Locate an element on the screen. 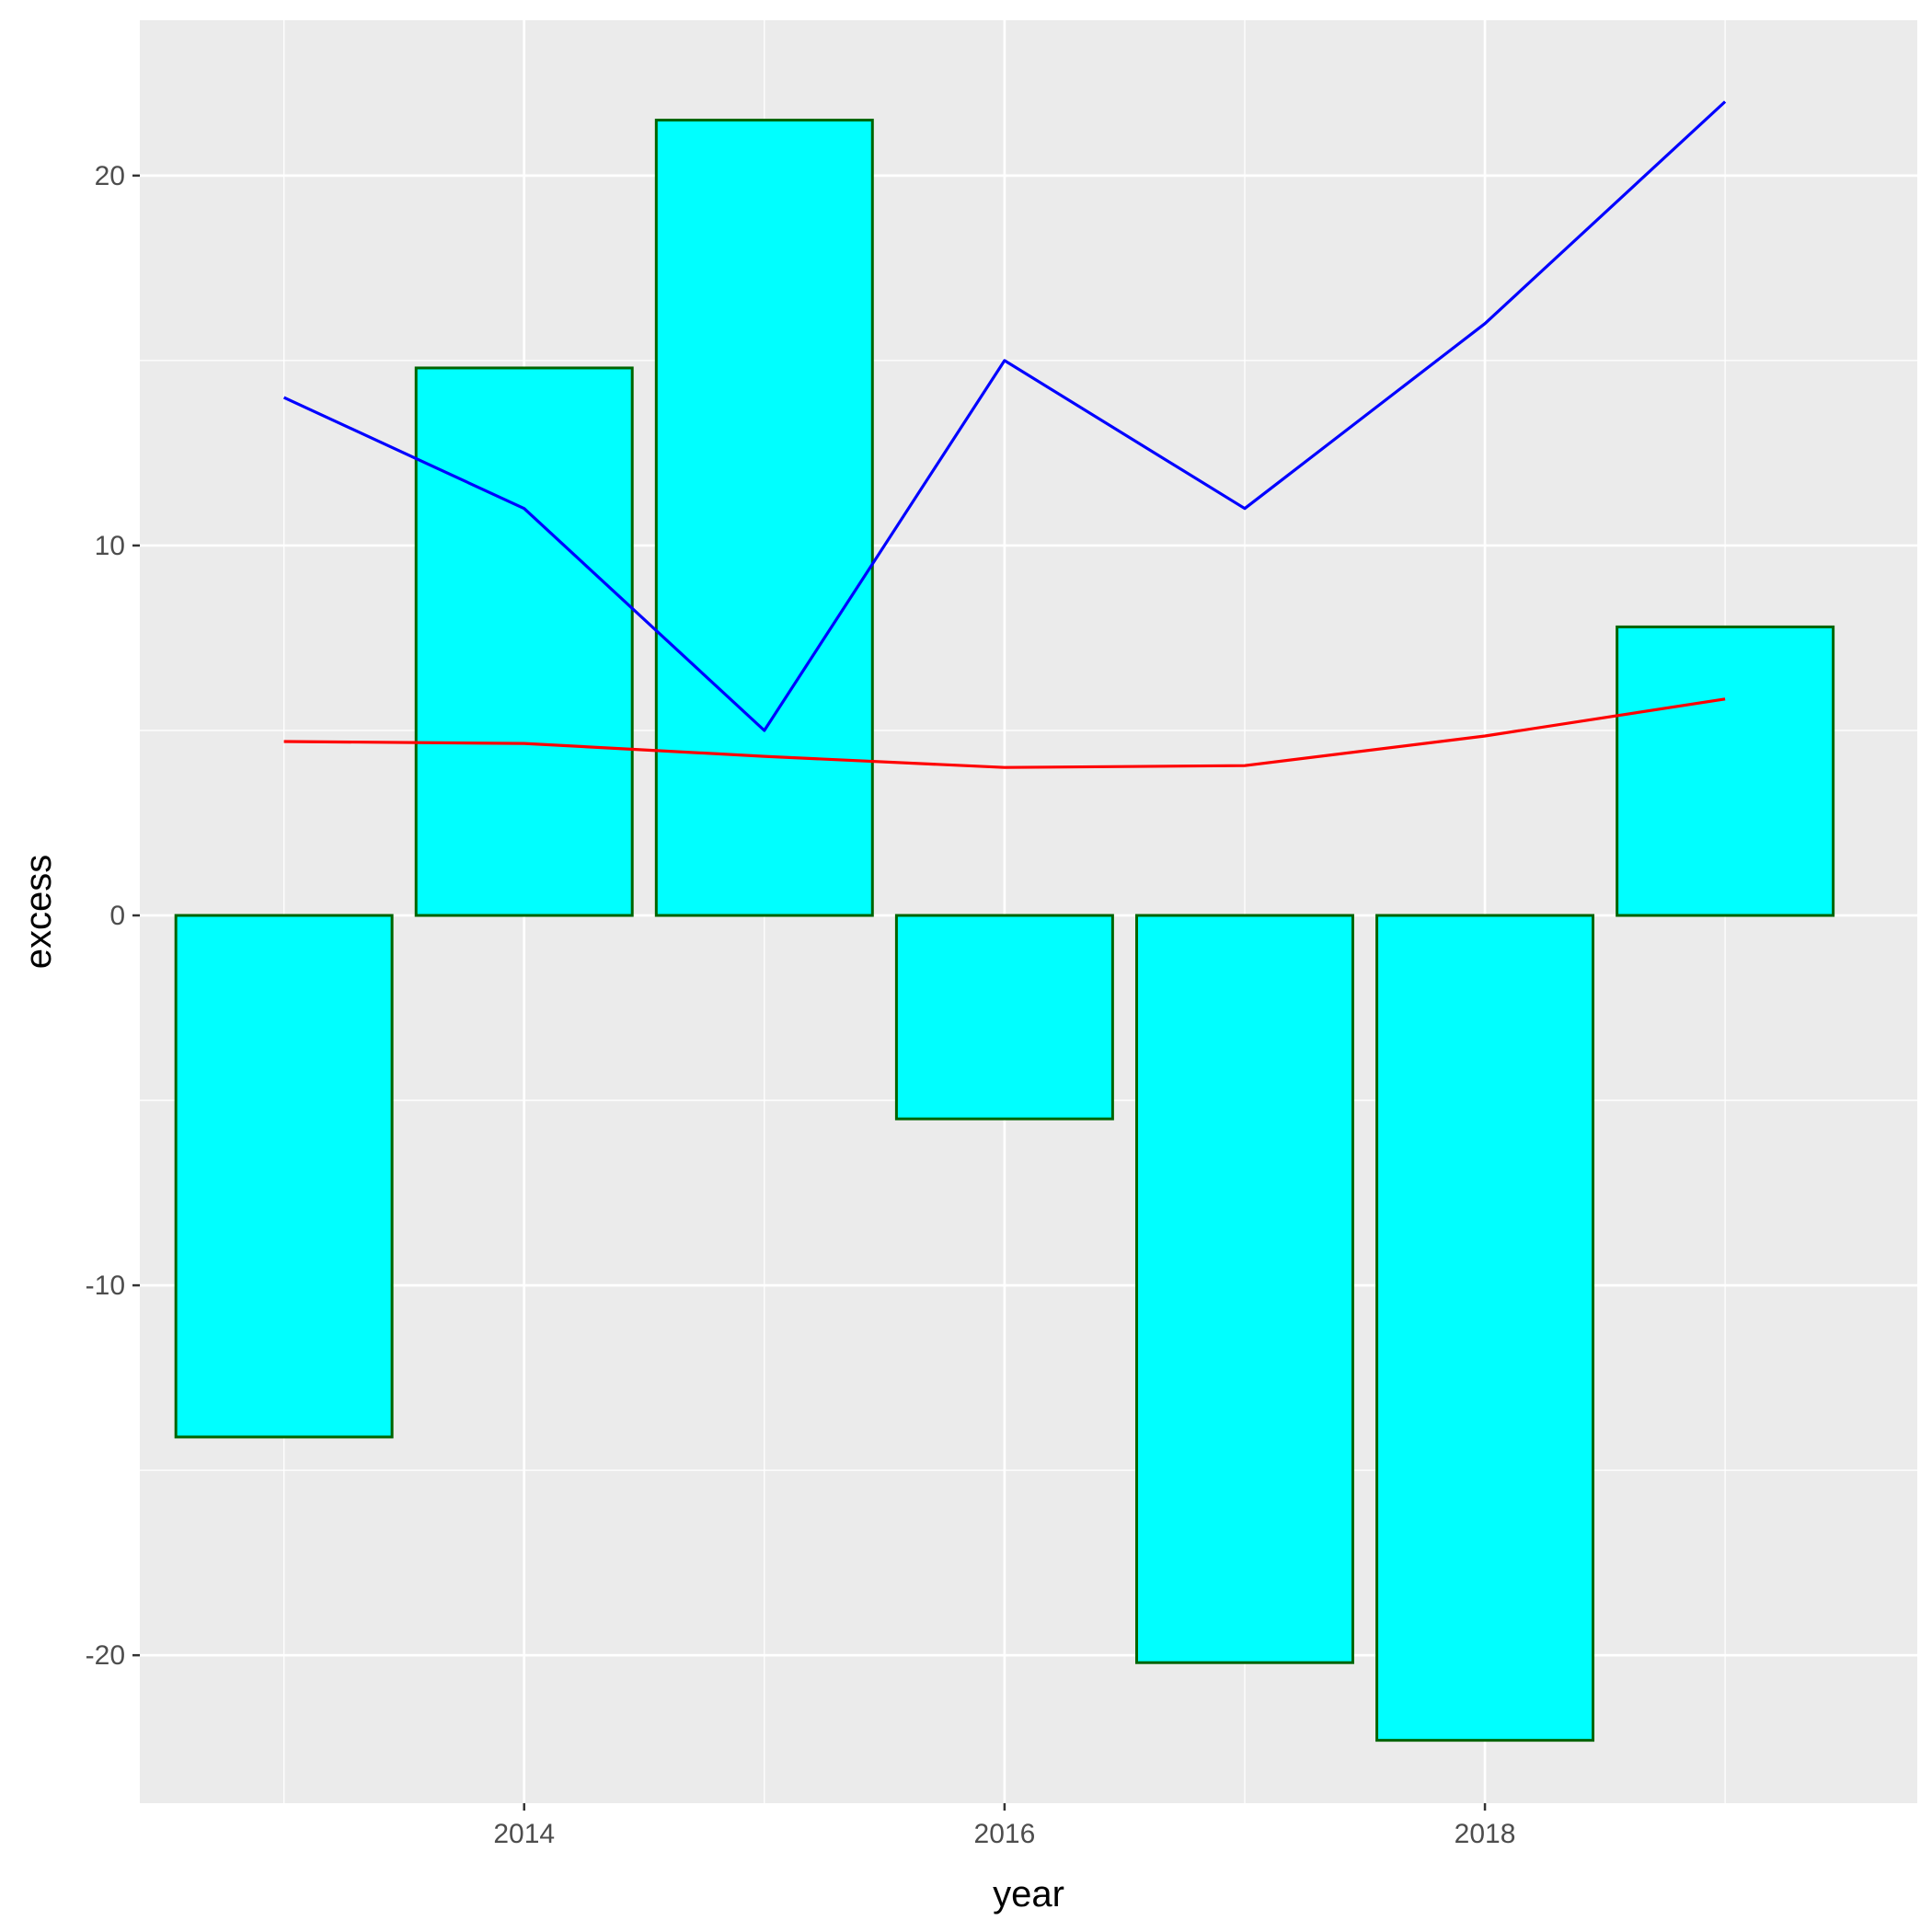 Image resolution: width=1932 pixels, height=1932 pixels. x-tick-label: 2014 is located at coordinates (524, 1834).